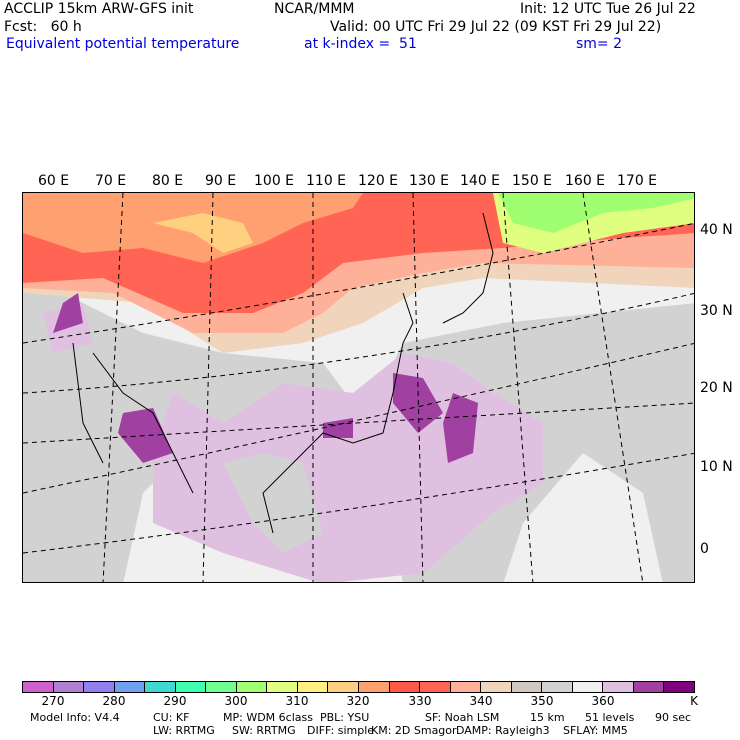 This screenshot has width=740, height=740. Describe the element at coordinates (420, 701) in the screenshot. I see `colorbar-tick: 330` at that location.